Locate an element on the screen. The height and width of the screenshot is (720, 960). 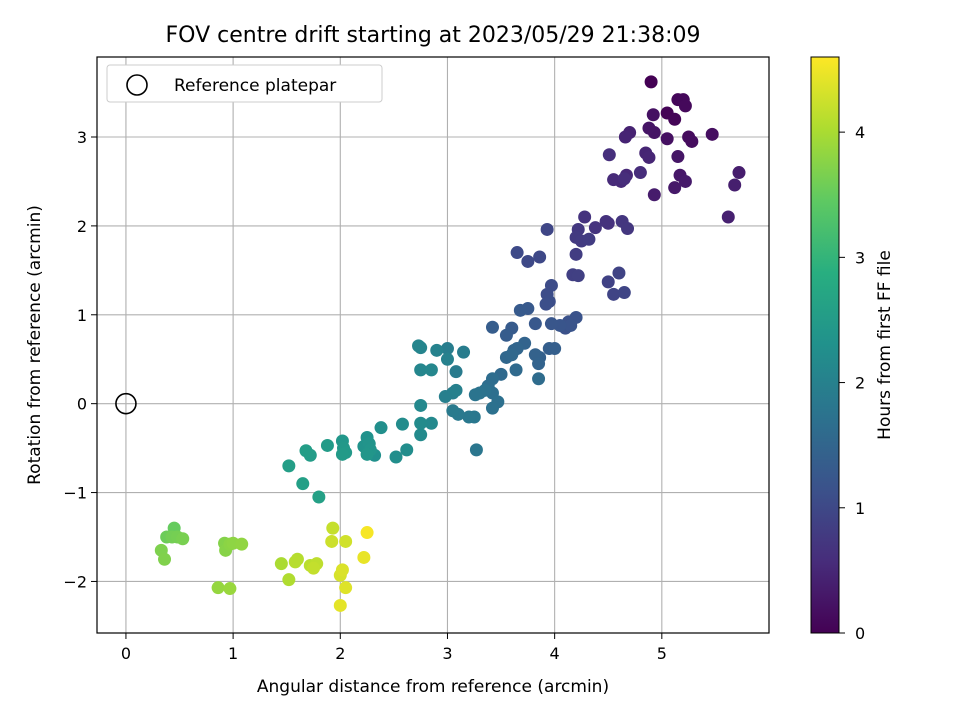
x-tick-label: 4 is located at coordinates (555, 653).